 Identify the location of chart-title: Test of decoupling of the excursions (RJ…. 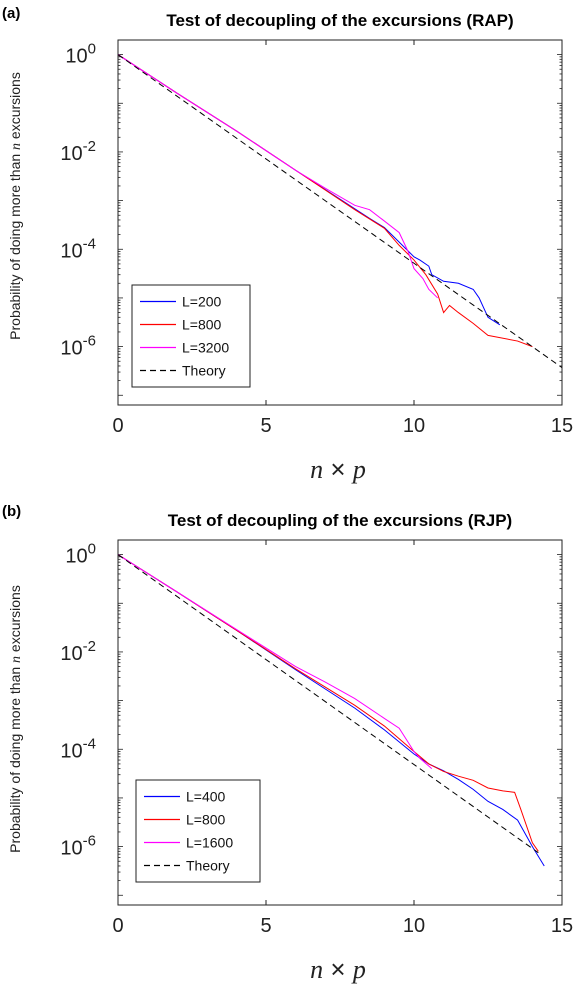
(340, 520).